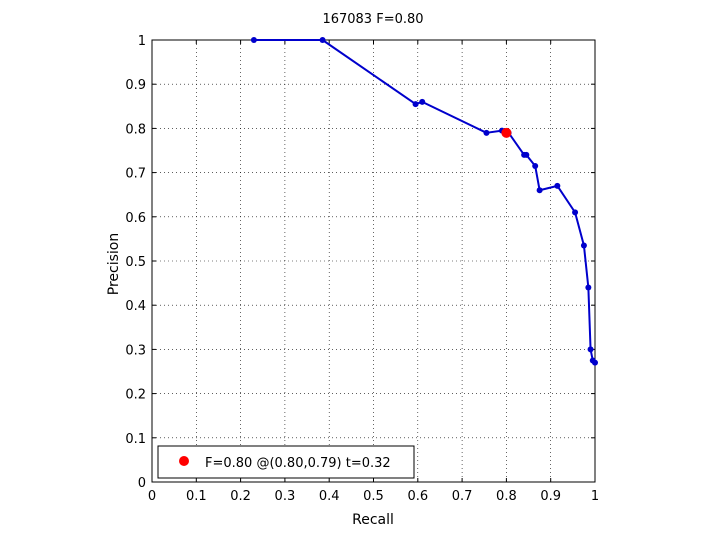  I want to click on legend: F=0.80 @(0.80,0.79) t=0.32, so click(286, 462).